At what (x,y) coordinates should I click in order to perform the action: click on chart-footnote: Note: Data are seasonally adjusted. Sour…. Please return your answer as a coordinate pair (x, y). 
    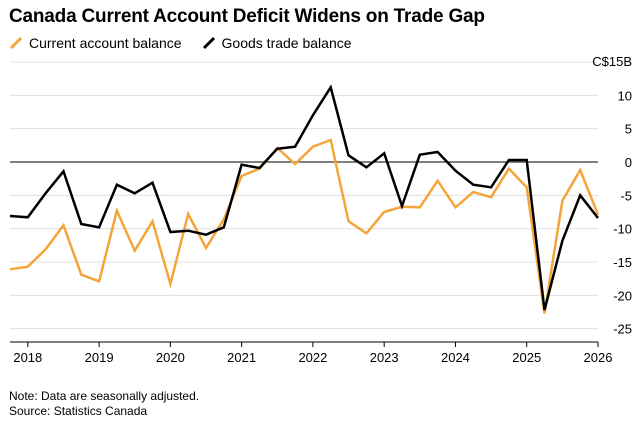
    Looking at the image, I should click on (104, 404).